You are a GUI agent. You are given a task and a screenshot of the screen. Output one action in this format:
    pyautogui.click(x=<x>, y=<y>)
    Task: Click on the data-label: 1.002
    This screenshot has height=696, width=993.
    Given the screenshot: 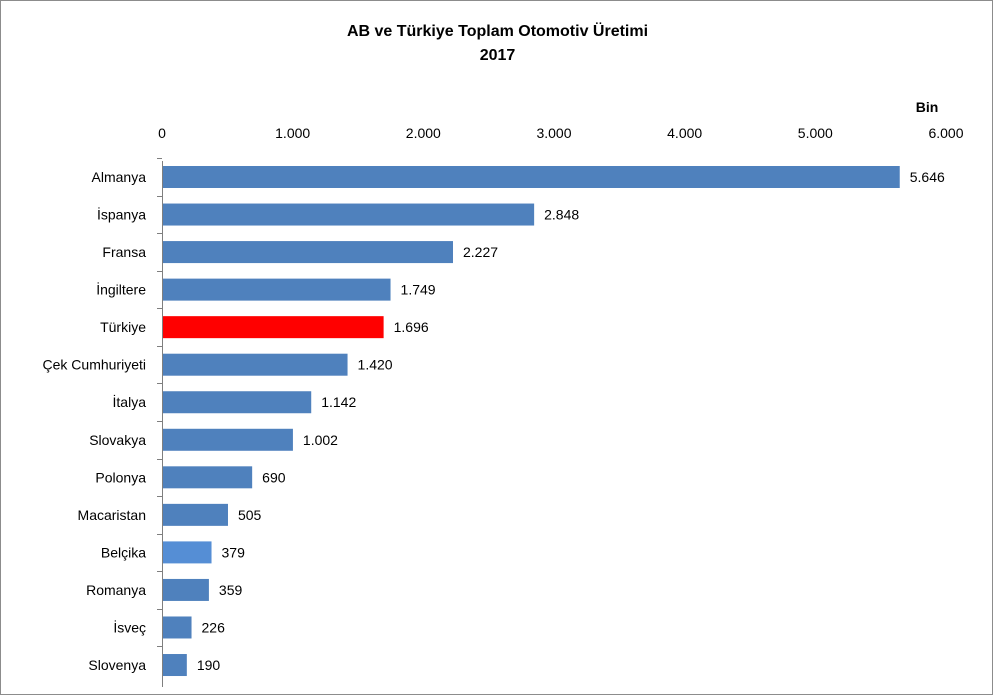 What is the action you would take?
    pyautogui.click(x=320, y=440)
    